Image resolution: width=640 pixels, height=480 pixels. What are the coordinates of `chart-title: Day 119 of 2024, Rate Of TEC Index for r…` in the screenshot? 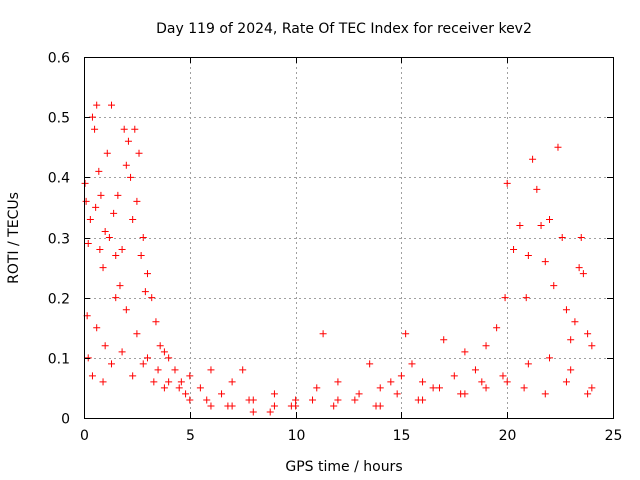 It's located at (344, 29).